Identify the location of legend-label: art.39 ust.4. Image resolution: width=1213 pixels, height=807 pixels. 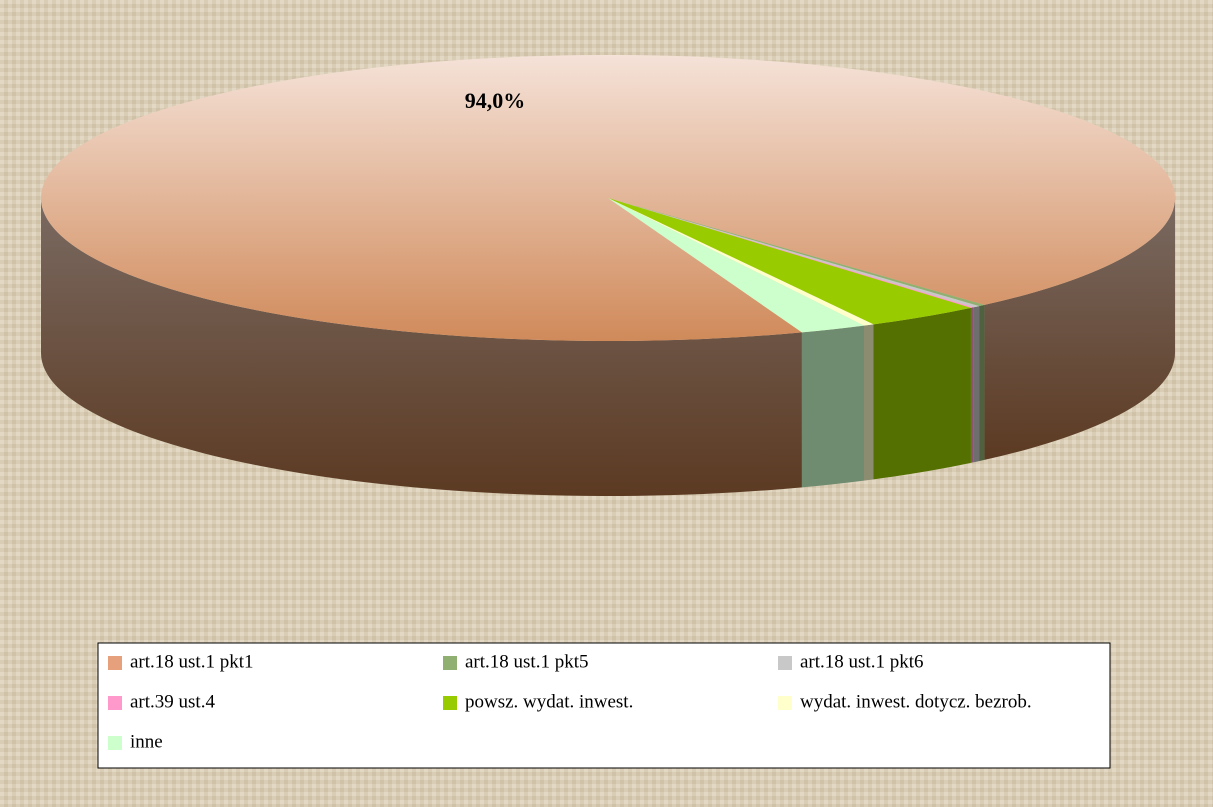
(172, 701).